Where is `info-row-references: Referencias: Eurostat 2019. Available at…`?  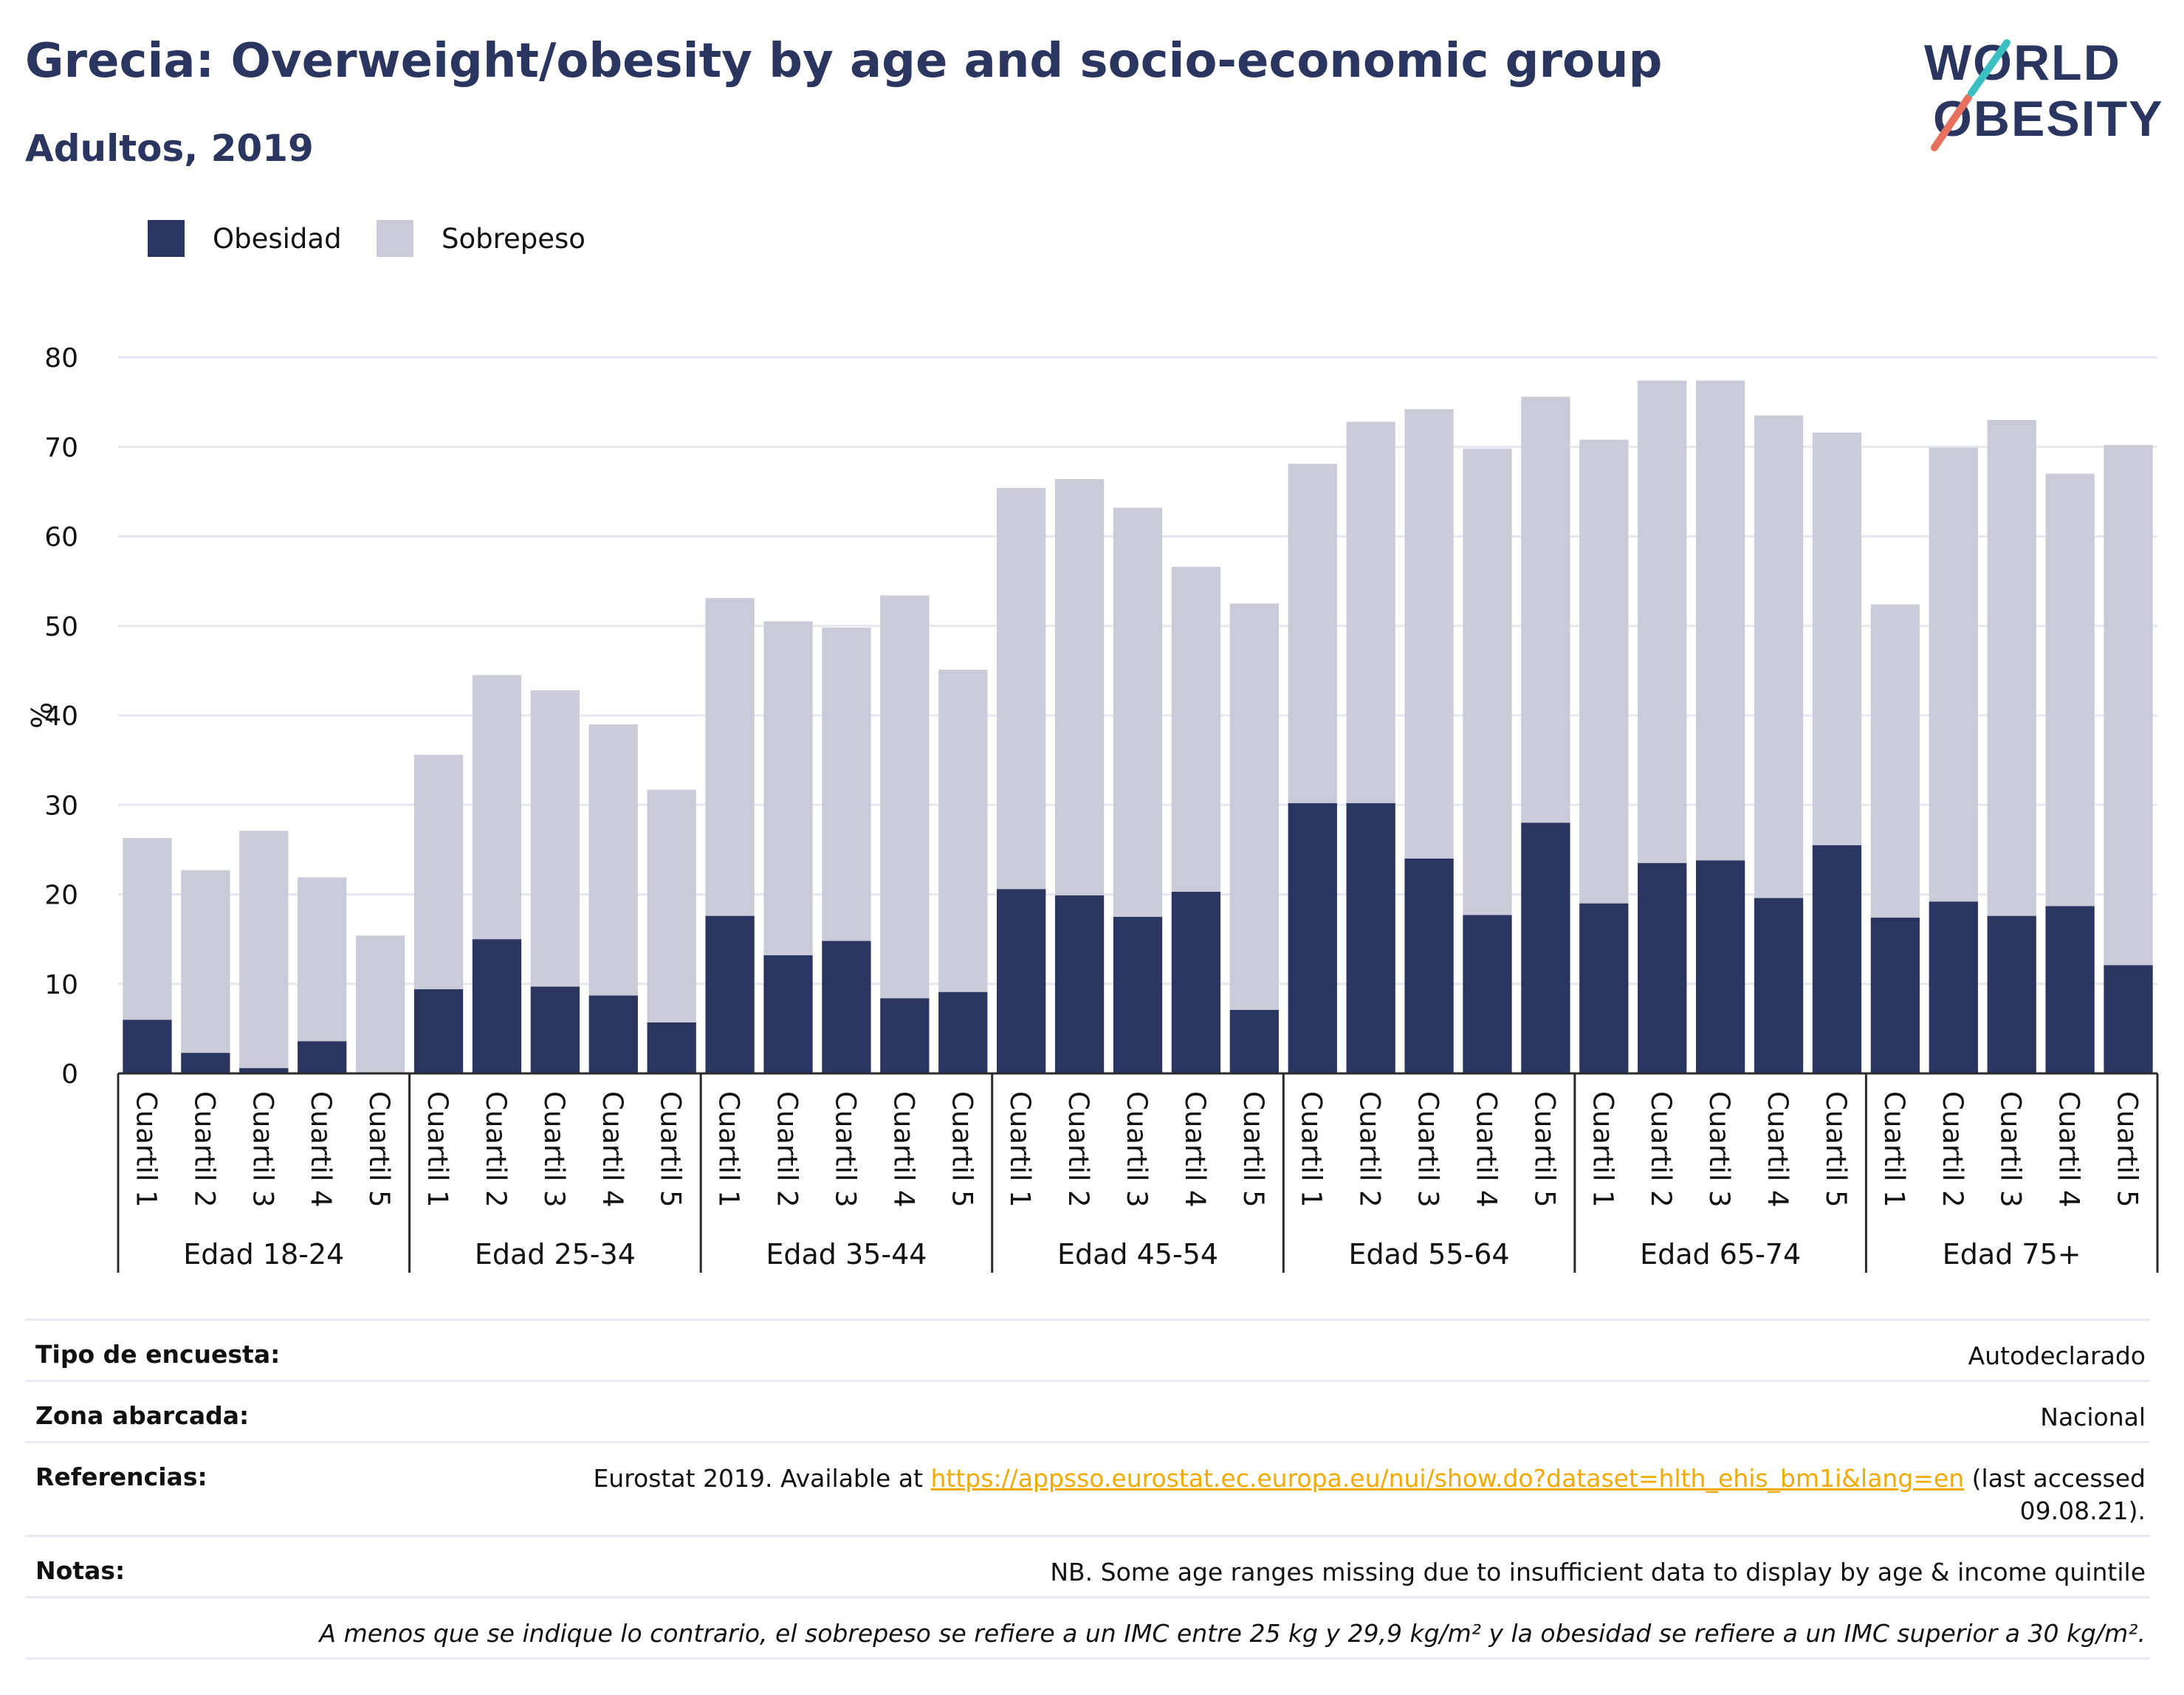
info-row-references: Referencias: Eurostat 2019. Available at… is located at coordinates (1087, 1488).